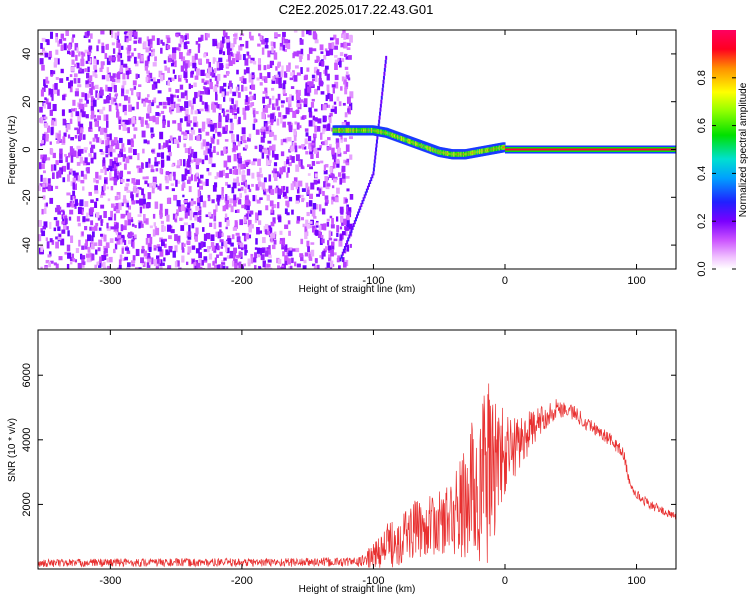 The height and width of the screenshot is (600, 750). Describe the element at coordinates (724, 149) in the screenshot. I see `colorbar-scale` at that location.